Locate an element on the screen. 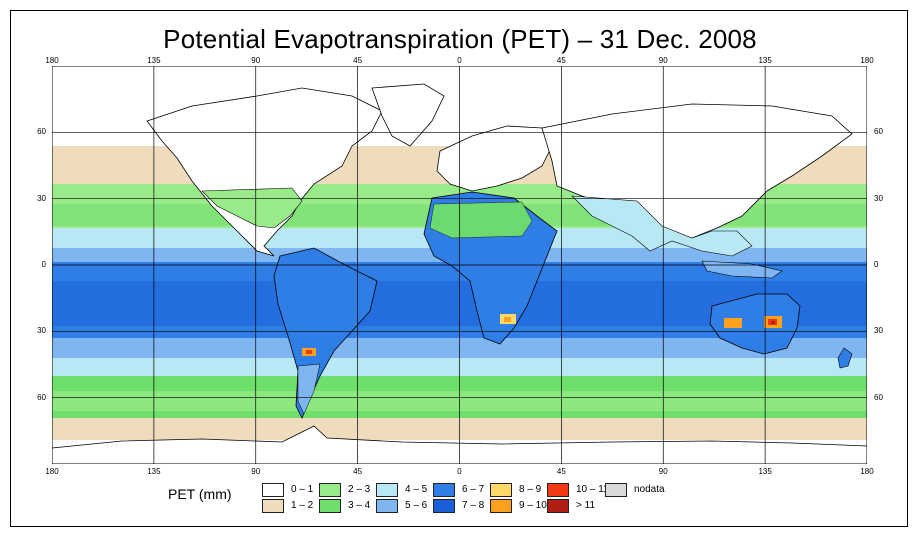 This screenshot has height=539, width=920. landmass-australia is located at coordinates (755, 324).